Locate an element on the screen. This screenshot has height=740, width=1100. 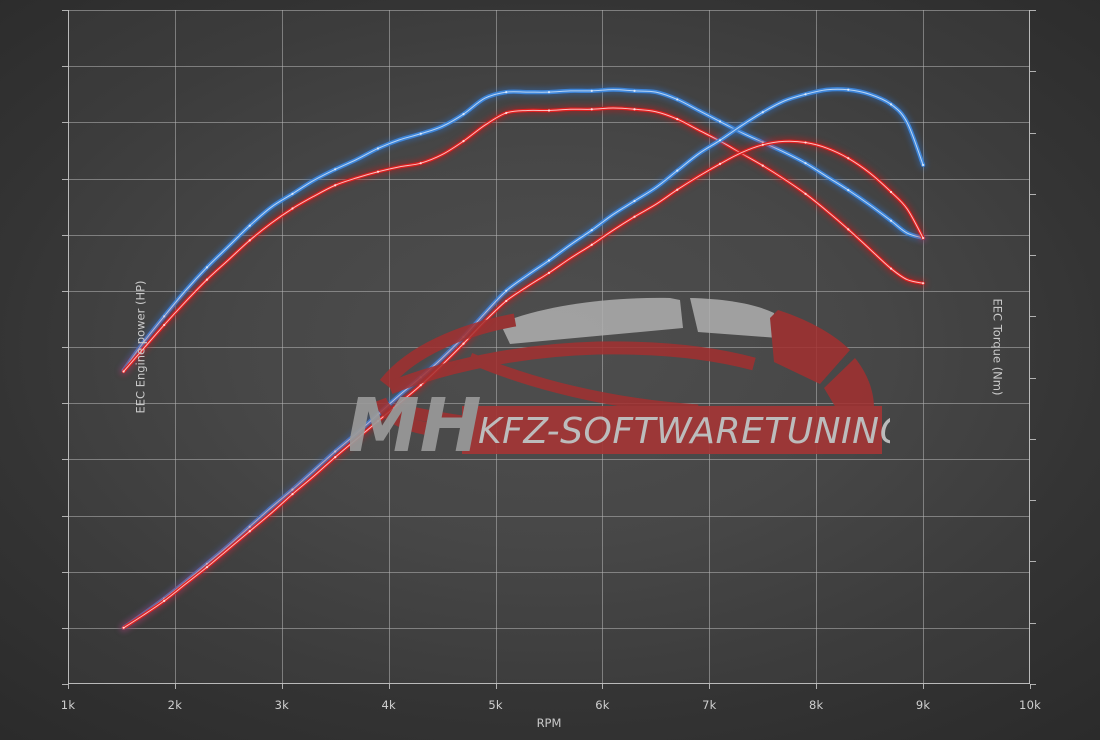
x-axis-tick-label: 2k is located at coordinates (175, 705).